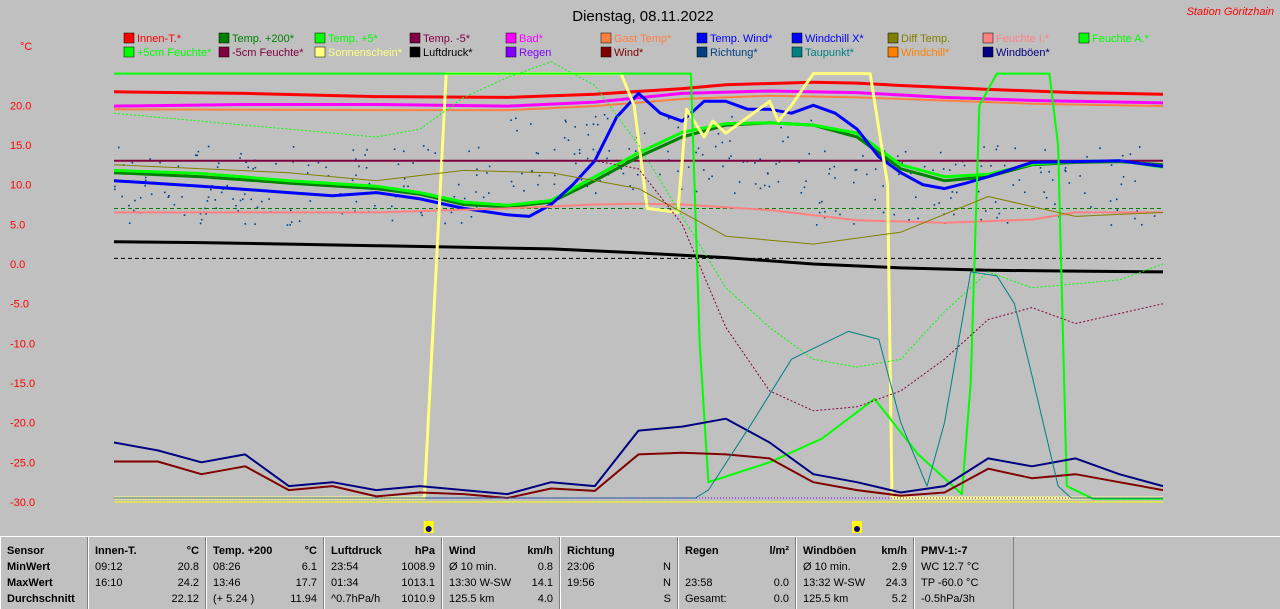 The height and width of the screenshot is (609, 1280). Describe the element at coordinates (702, 551) in the screenshot. I see `column-header: Regen` at that location.